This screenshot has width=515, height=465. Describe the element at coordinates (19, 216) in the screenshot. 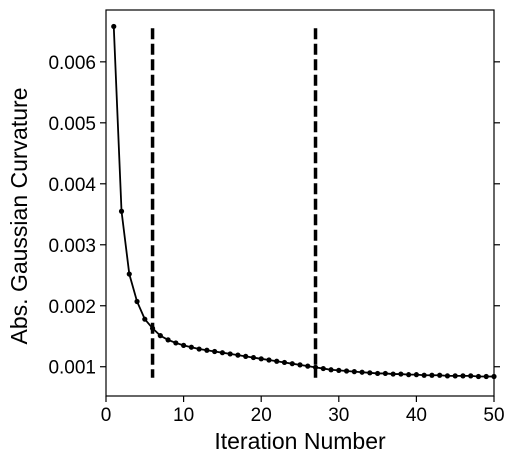

I see `y-axis-label: Abs. Gaussian Curvature` at that location.